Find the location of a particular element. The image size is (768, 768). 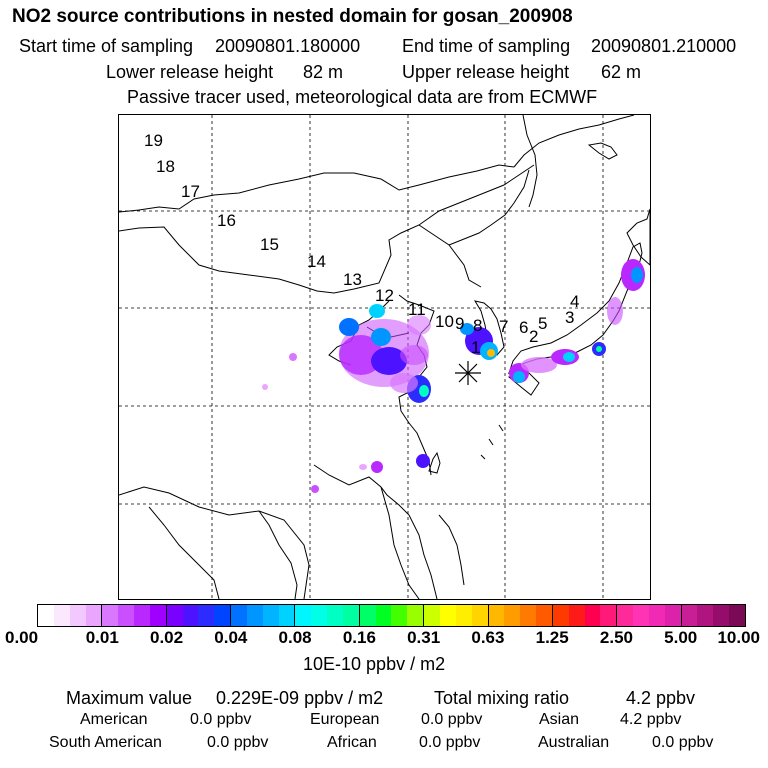

trajectory-label: 13 is located at coordinates (352, 279).